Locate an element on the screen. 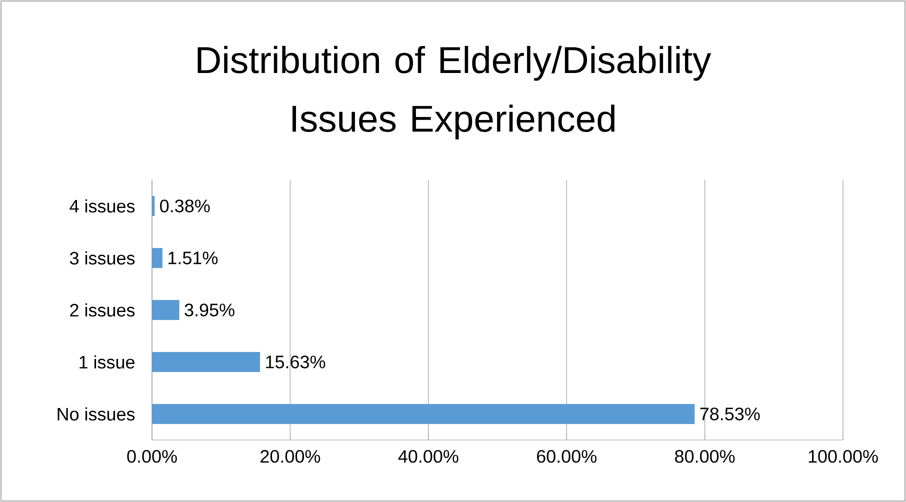 Image resolution: width=906 pixels, height=502 pixels. data-label: 0.38% is located at coordinates (185, 206).